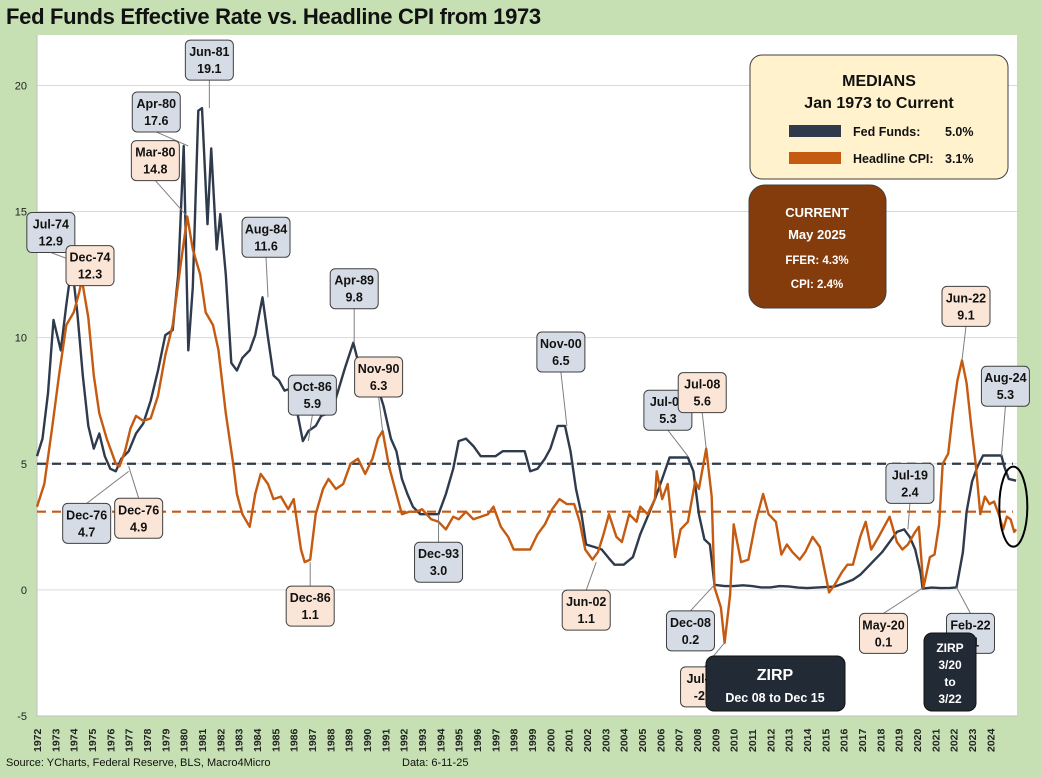 Image resolution: width=1041 pixels, height=777 pixels. Describe the element at coordinates (240, 740) in the screenshot. I see `x-tick-label: 1983` at that location.